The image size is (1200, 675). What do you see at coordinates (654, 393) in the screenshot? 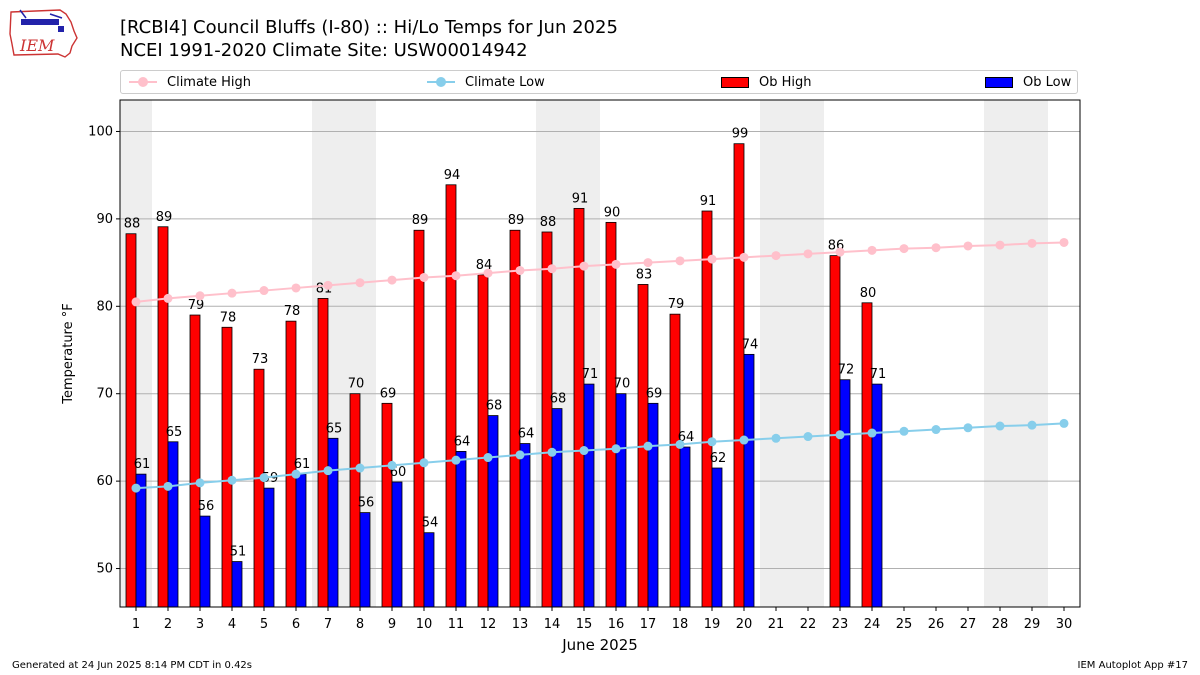
I see `ob-low-label: 69` at bounding box center [654, 393].